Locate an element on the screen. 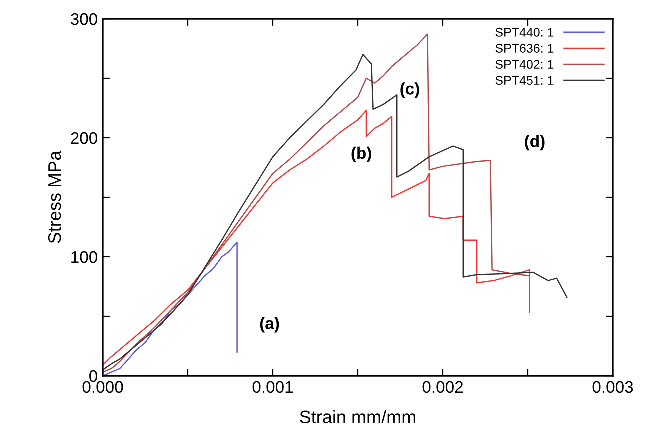 The image size is (650, 448). x-tick-label: 0.000 is located at coordinates (103, 387).